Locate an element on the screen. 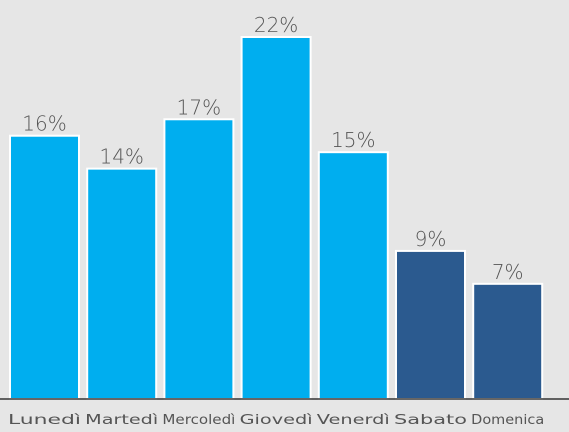 This screenshot has width=569, height=432. value-label-5: 15% is located at coordinates (353, 140).